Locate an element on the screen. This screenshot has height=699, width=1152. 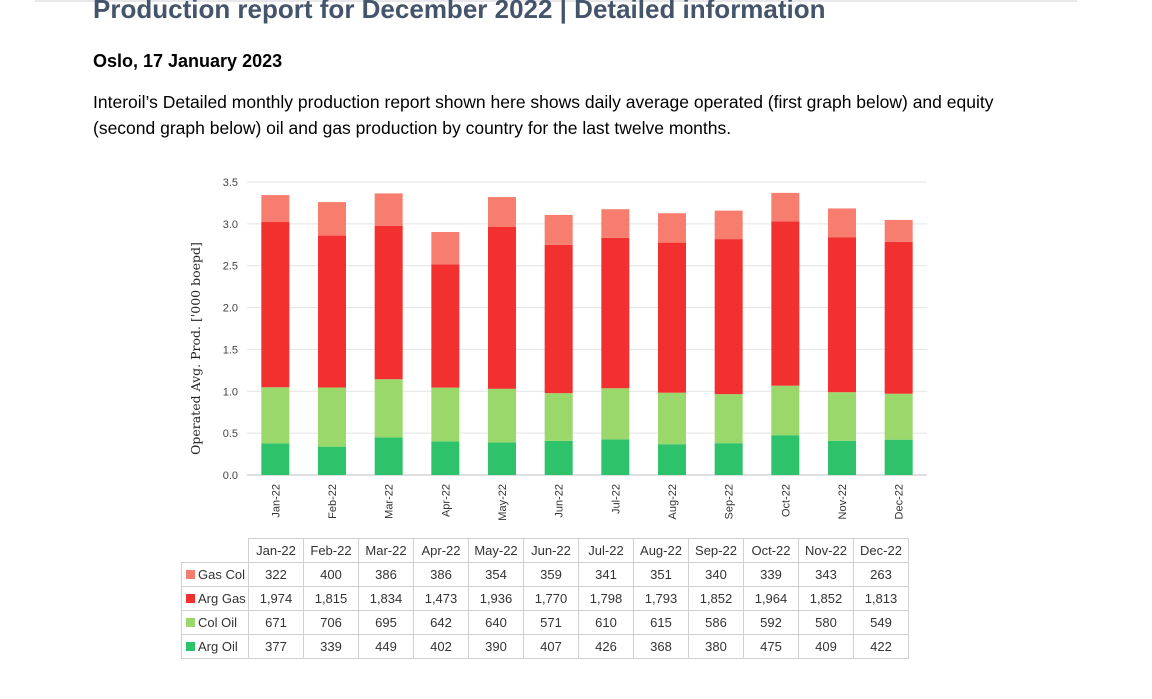
table-cell: 422 is located at coordinates (881, 646).